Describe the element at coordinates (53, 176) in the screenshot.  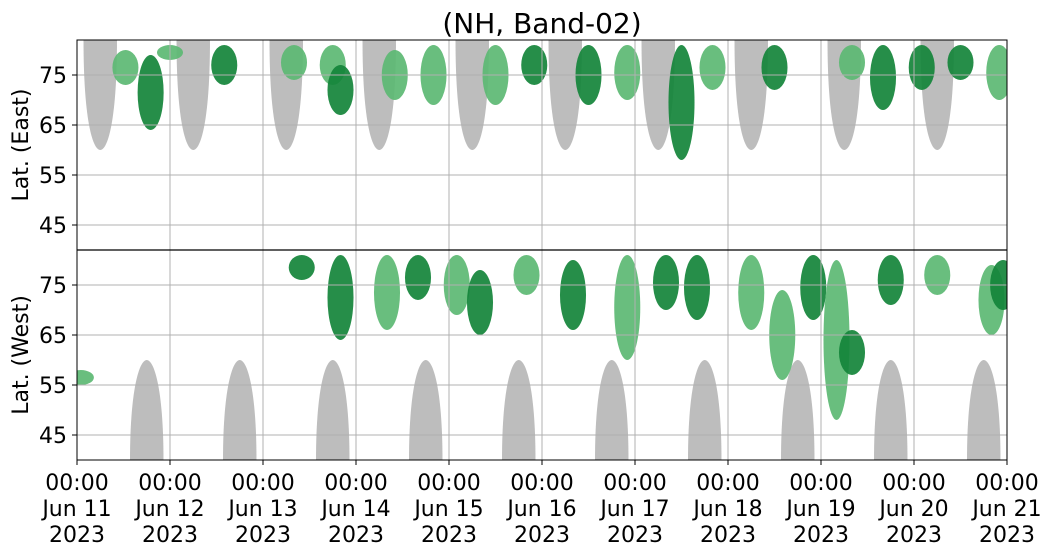
I see `y-tick-label-east: 55` at that location.